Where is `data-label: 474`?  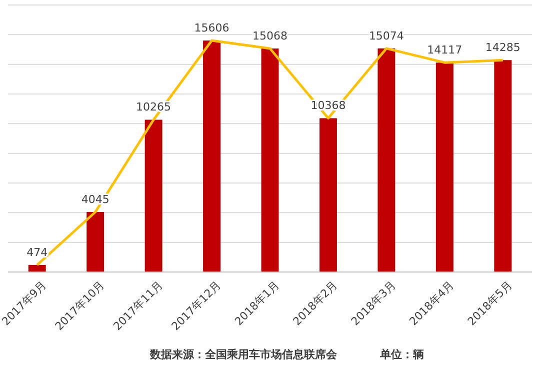 data-label: 474 is located at coordinates (37, 252).